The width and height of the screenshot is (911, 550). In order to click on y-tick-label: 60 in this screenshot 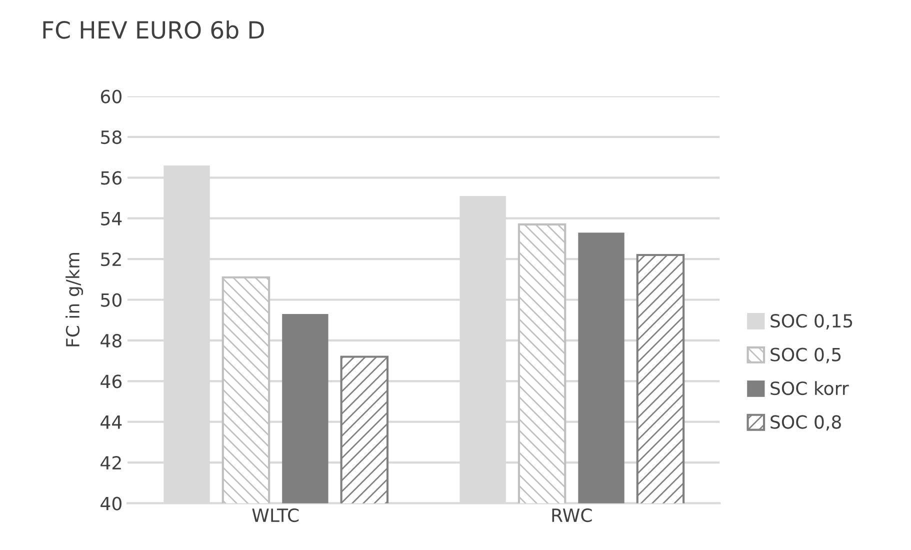, I will do `click(111, 97)`.